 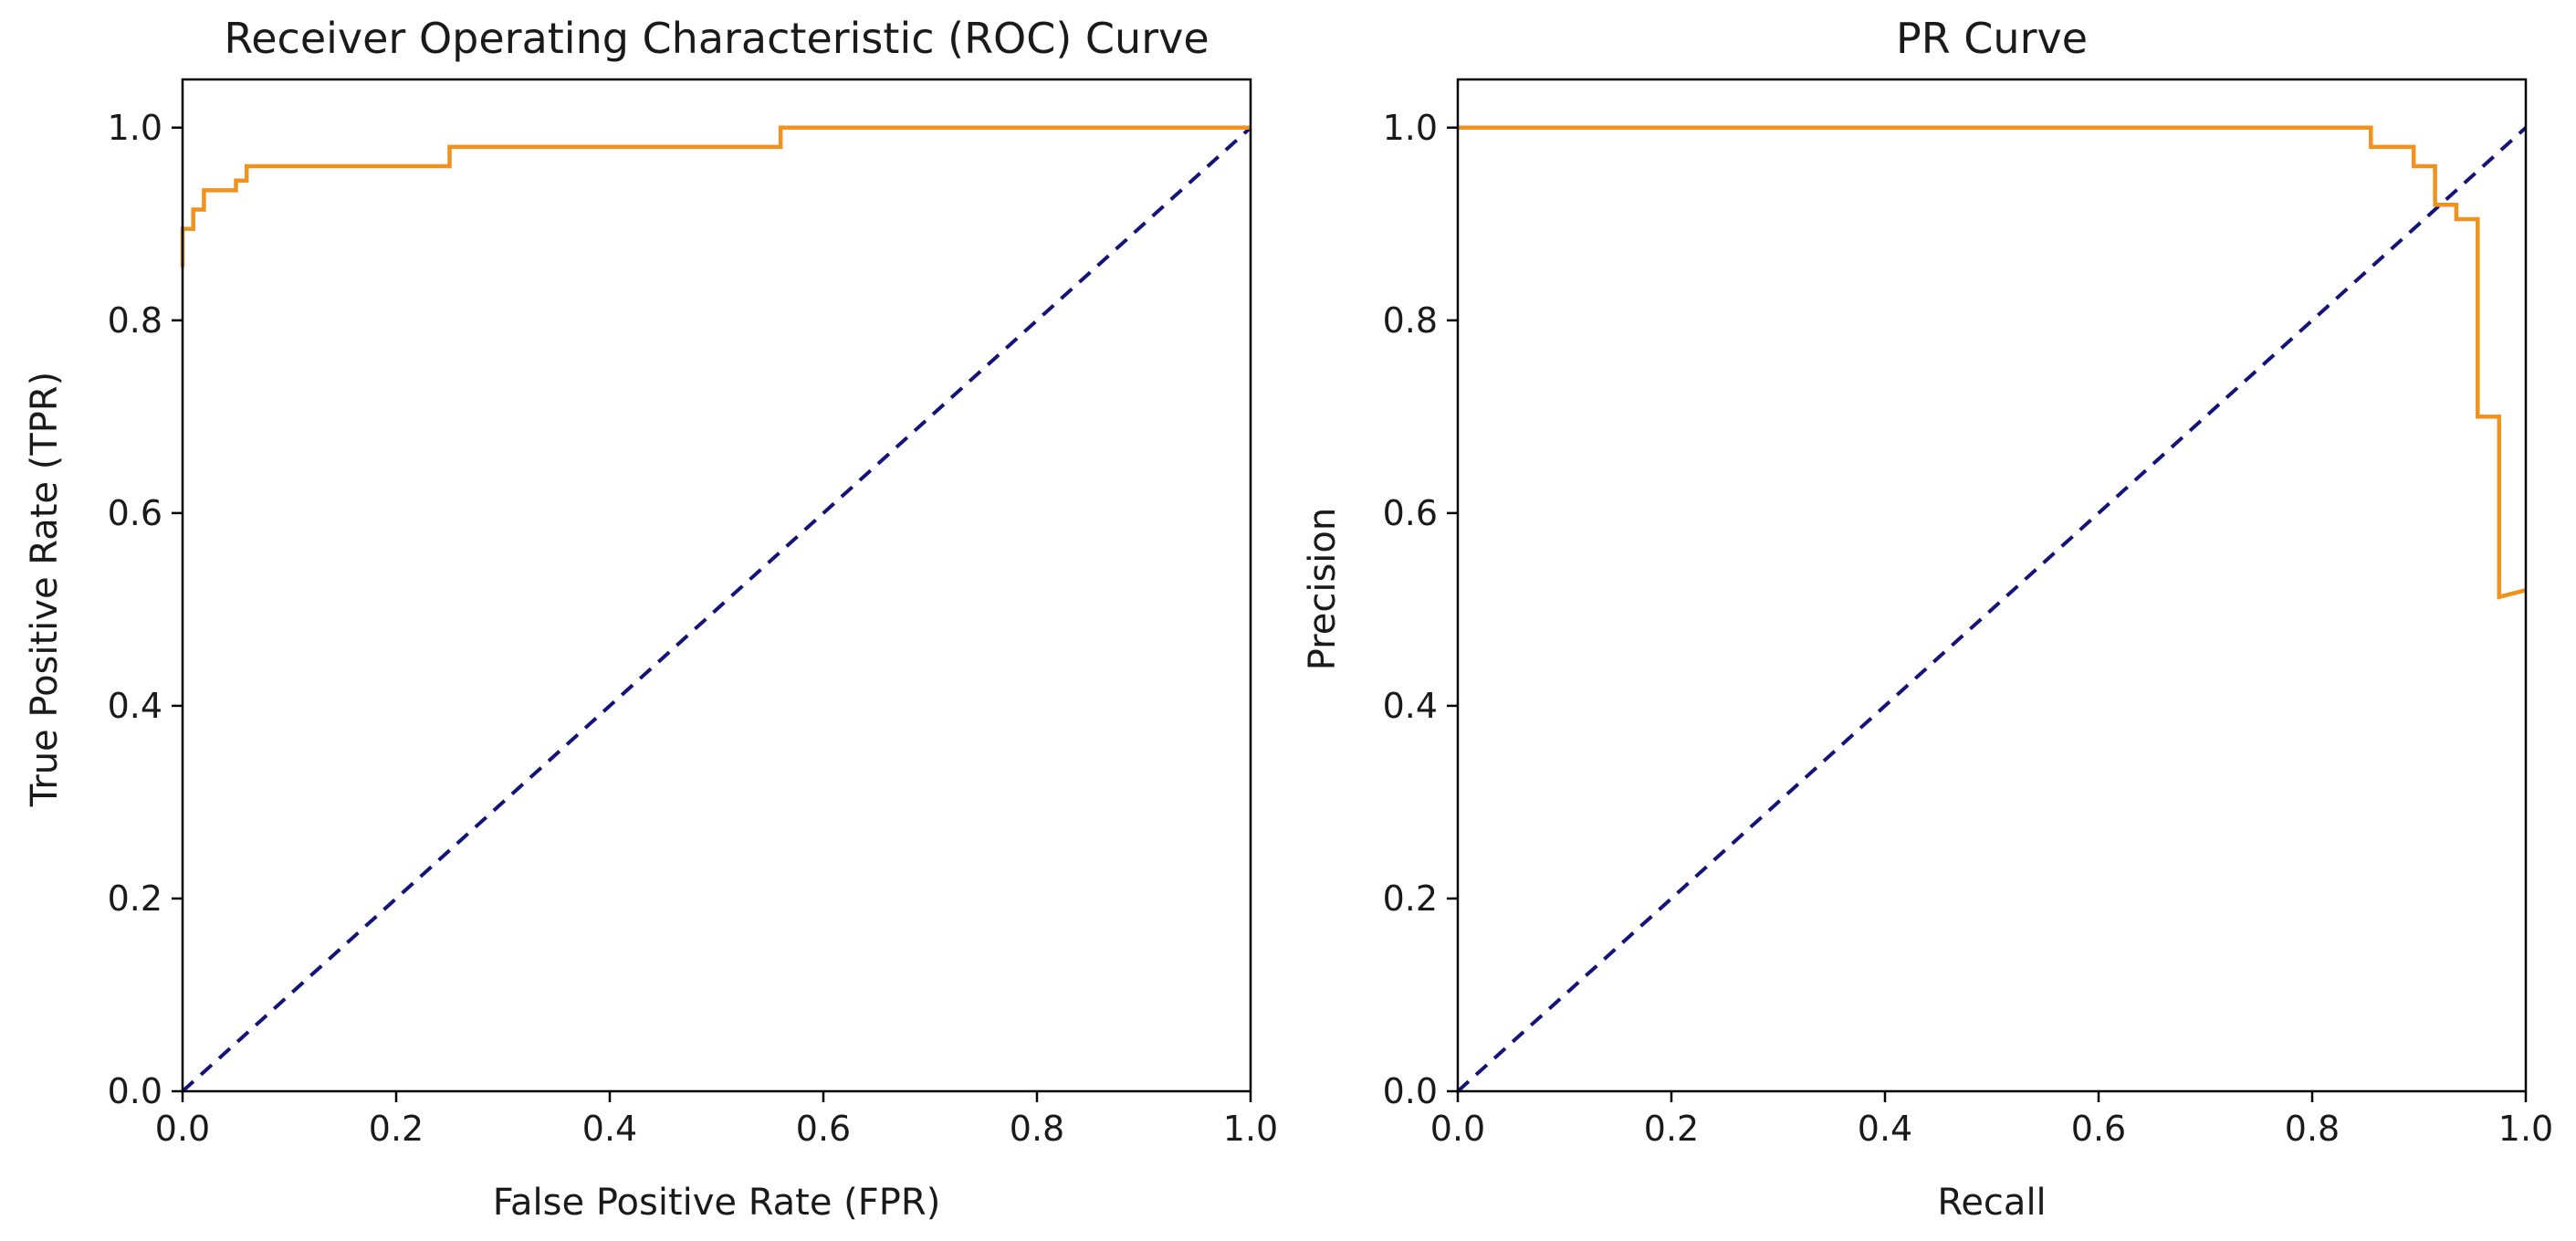 What do you see at coordinates (1323, 589) in the screenshot?
I see `pr-y-axis-label: Precision` at bounding box center [1323, 589].